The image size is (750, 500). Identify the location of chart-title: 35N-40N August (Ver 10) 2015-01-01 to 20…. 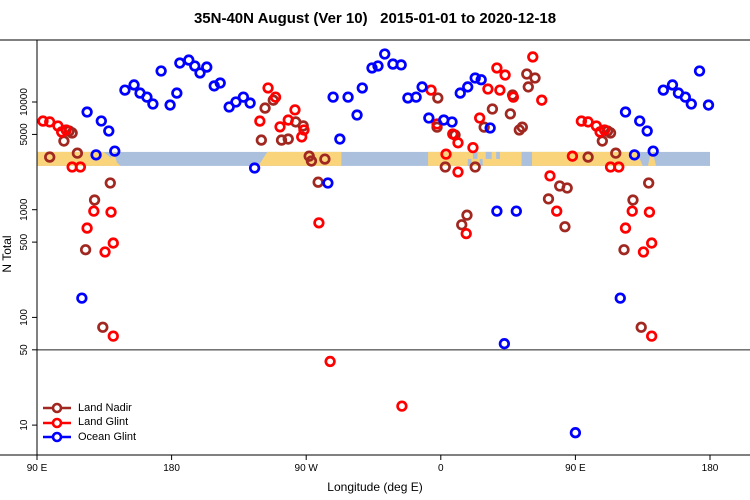
(375, 18).